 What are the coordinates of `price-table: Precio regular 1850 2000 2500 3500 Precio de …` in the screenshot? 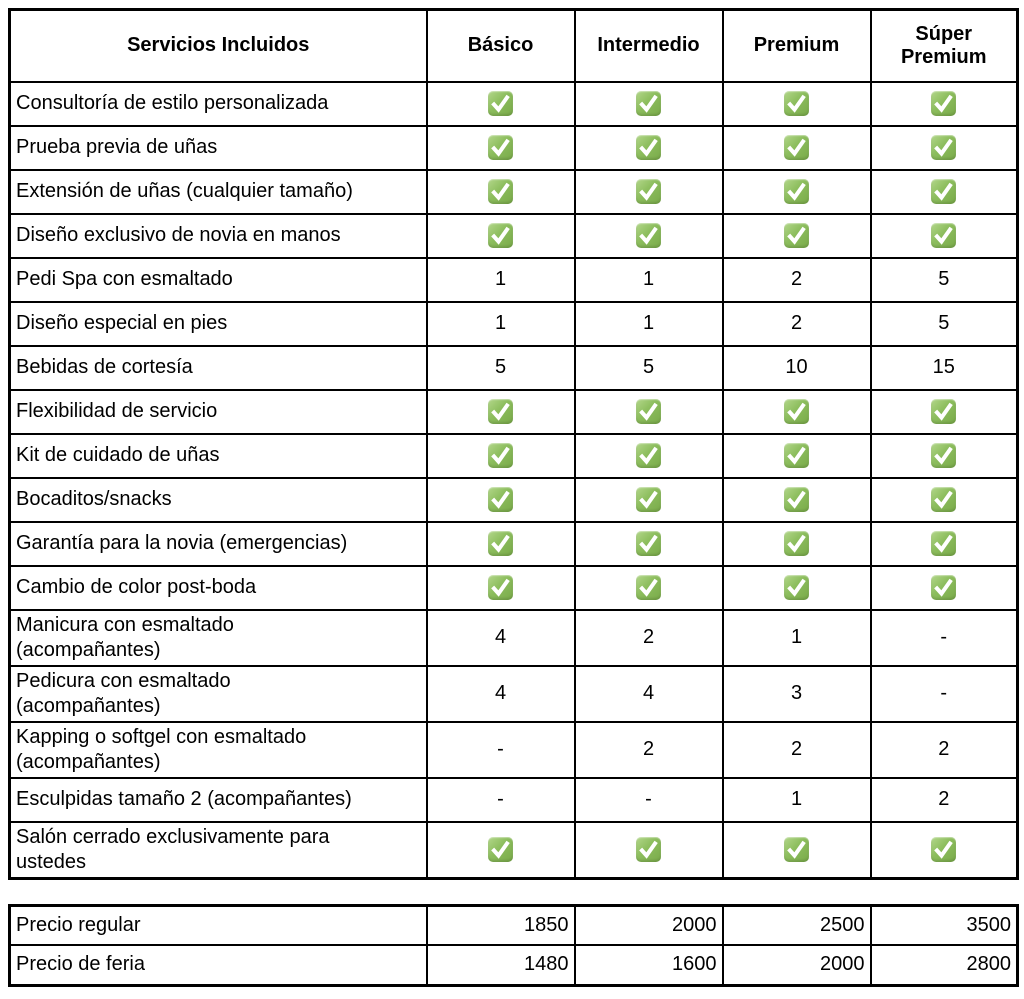 It's located at (513, 945).